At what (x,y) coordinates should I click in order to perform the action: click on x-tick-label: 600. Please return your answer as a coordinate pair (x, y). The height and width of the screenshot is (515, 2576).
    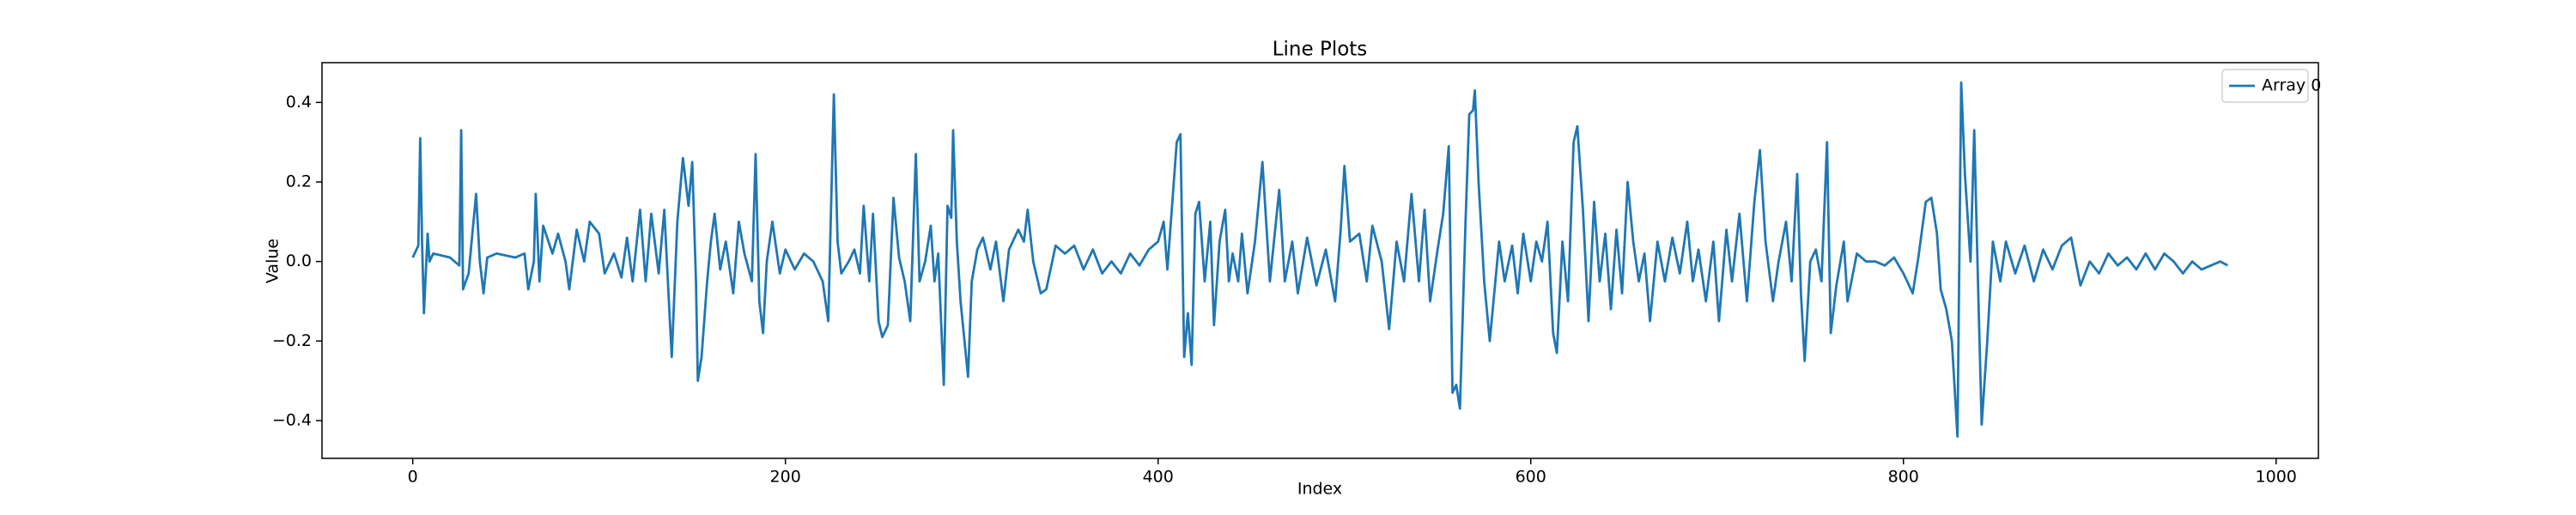
    Looking at the image, I should click on (1531, 477).